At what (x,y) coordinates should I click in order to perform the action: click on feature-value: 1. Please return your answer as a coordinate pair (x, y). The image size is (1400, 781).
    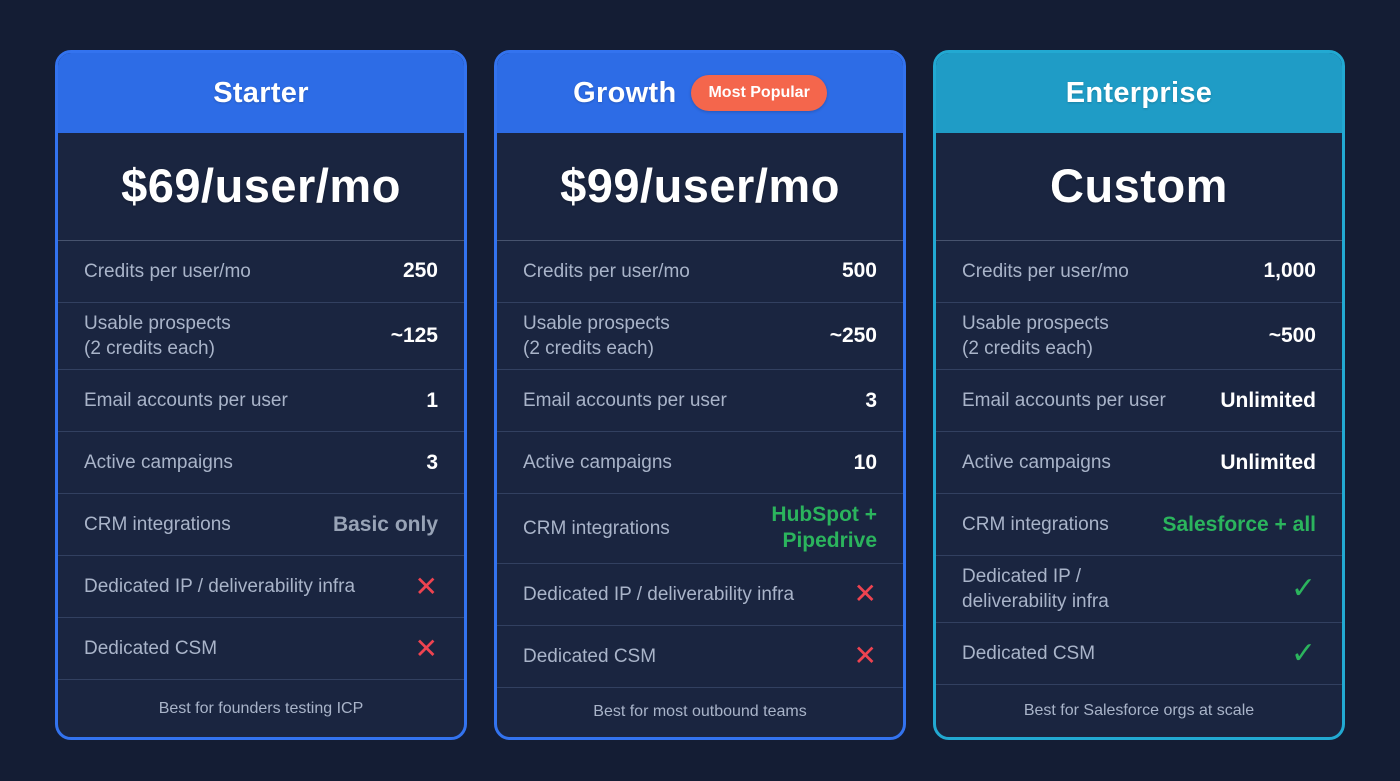
    Looking at the image, I should click on (432, 400).